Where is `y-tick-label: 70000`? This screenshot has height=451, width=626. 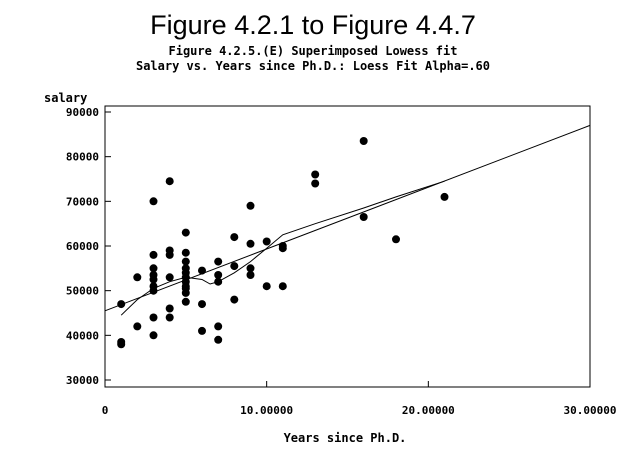
y-tick-label: 70000 is located at coordinates (82, 201).